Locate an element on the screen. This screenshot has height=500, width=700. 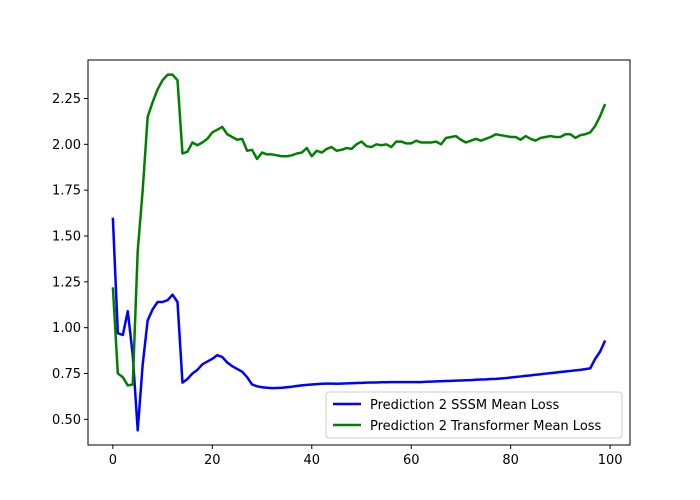
y-tick-label: 0.75 is located at coordinates (66, 374).